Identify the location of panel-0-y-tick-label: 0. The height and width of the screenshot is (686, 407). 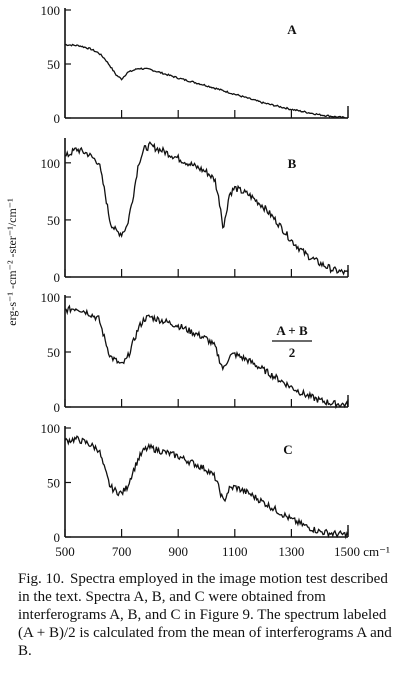
(57, 118).